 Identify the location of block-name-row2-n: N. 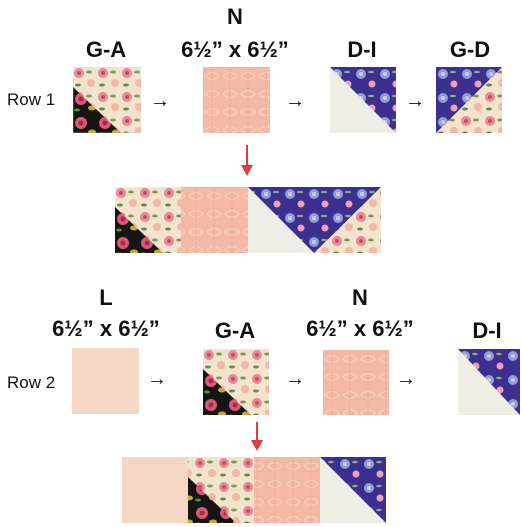
(360, 297).